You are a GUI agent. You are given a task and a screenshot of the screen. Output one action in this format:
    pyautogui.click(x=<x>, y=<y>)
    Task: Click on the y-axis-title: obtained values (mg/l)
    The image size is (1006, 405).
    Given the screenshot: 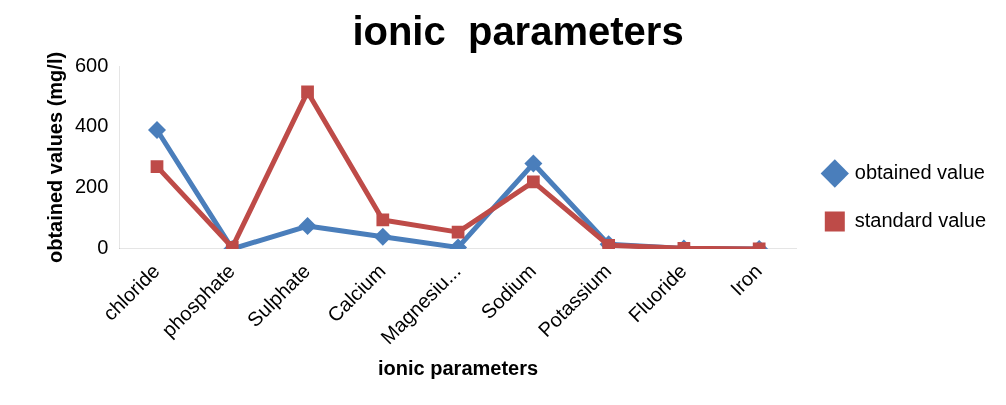 What is the action you would take?
    pyautogui.click(x=54, y=157)
    